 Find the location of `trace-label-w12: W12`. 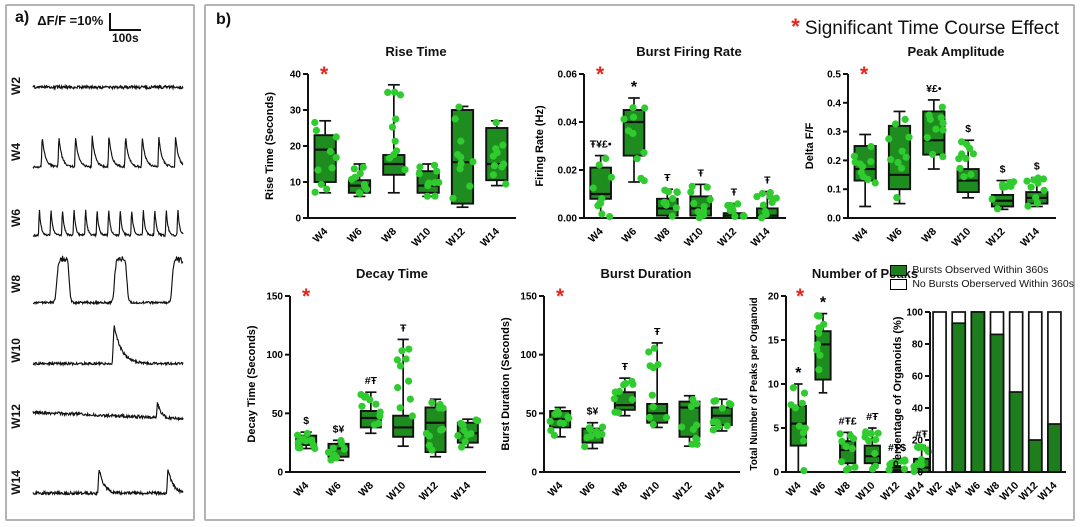

trace-label-w12: W12 is located at coordinates (16, 416).